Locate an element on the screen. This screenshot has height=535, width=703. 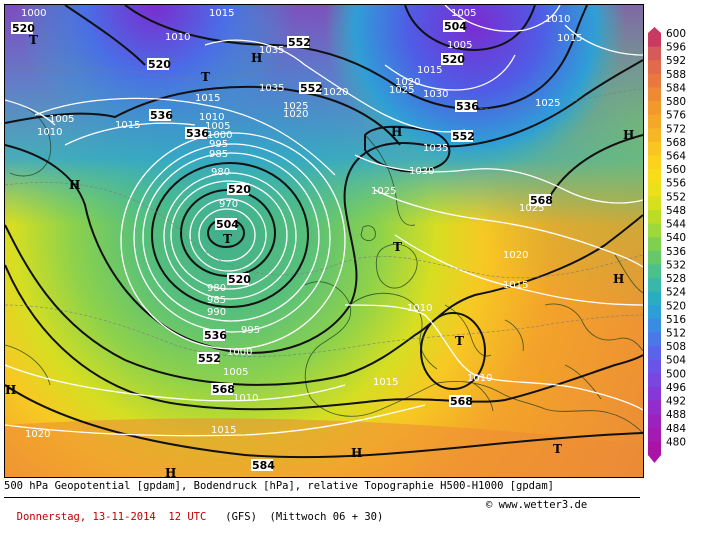
legend-tick-label: 536 is located at coordinates (676, 252).